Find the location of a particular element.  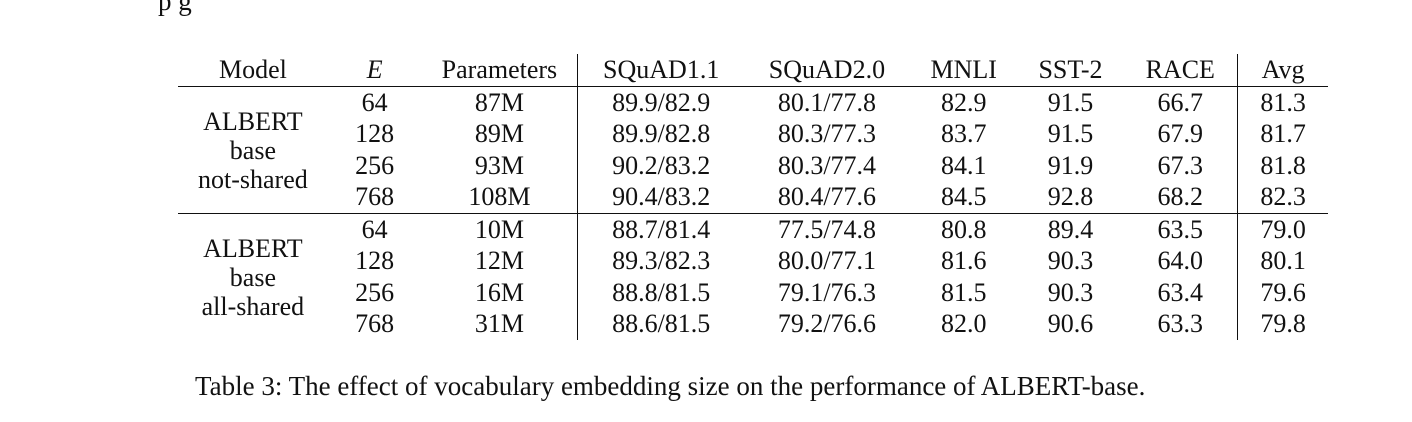

cell-params: 10M is located at coordinates (499, 229).